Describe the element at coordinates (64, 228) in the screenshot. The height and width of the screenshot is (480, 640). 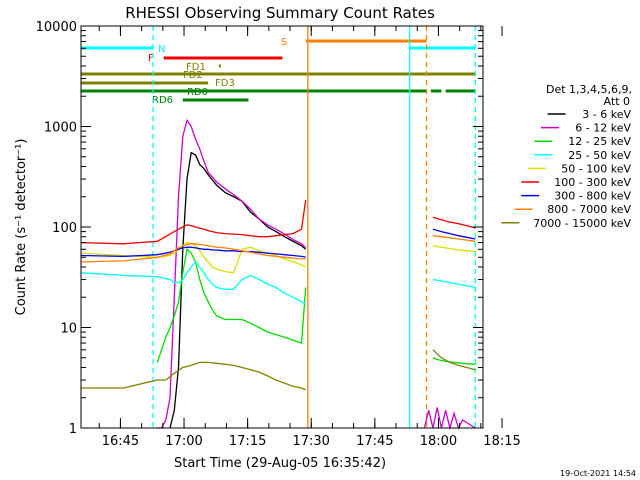
I see `y-tick-label: 100` at that location.